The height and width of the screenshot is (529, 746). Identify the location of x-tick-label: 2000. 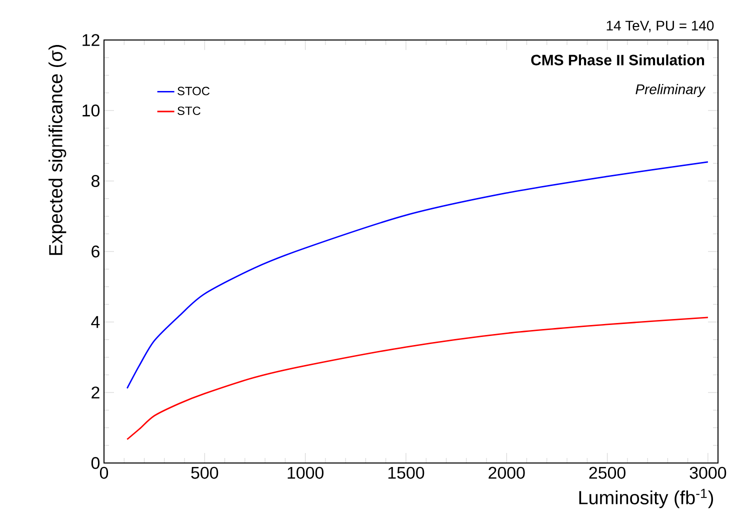
(506, 472).